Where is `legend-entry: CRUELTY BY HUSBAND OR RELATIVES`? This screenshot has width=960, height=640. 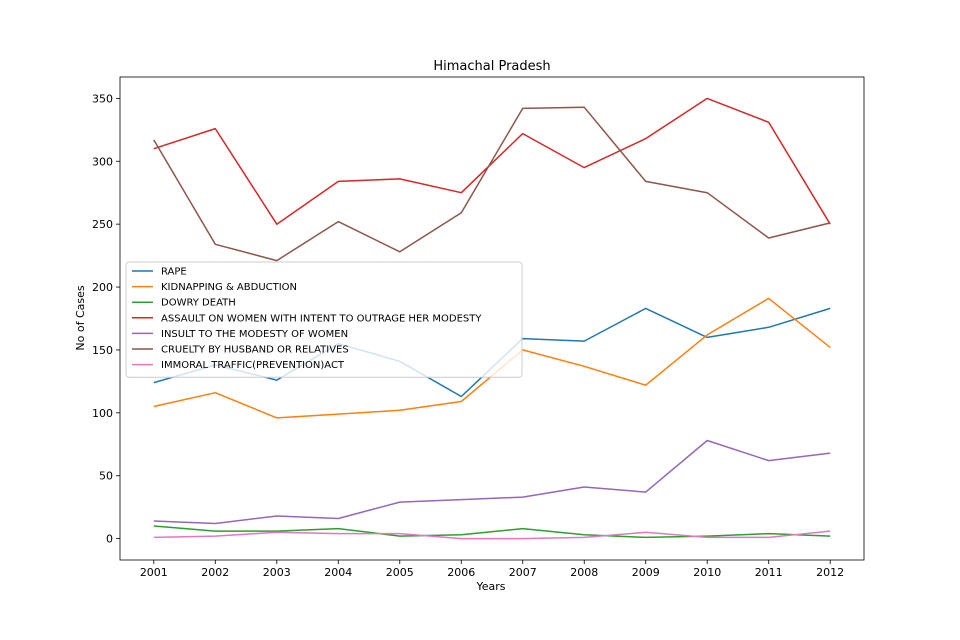 legend-entry: CRUELTY BY HUSBAND OR RELATIVES is located at coordinates (255, 350).